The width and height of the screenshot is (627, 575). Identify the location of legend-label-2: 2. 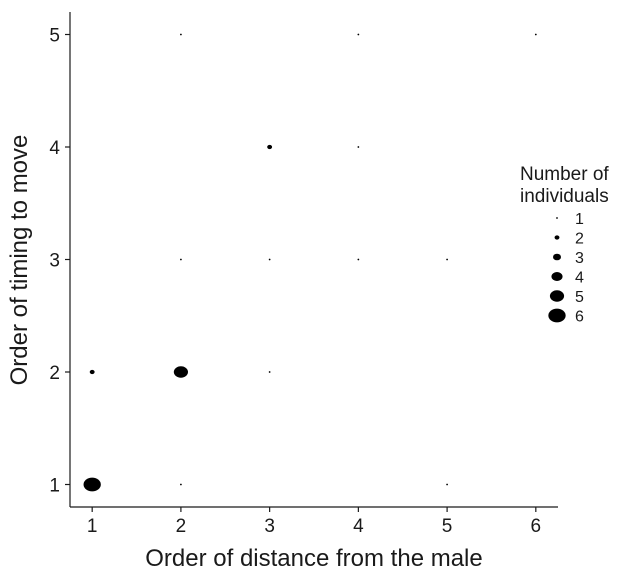
(579, 239).